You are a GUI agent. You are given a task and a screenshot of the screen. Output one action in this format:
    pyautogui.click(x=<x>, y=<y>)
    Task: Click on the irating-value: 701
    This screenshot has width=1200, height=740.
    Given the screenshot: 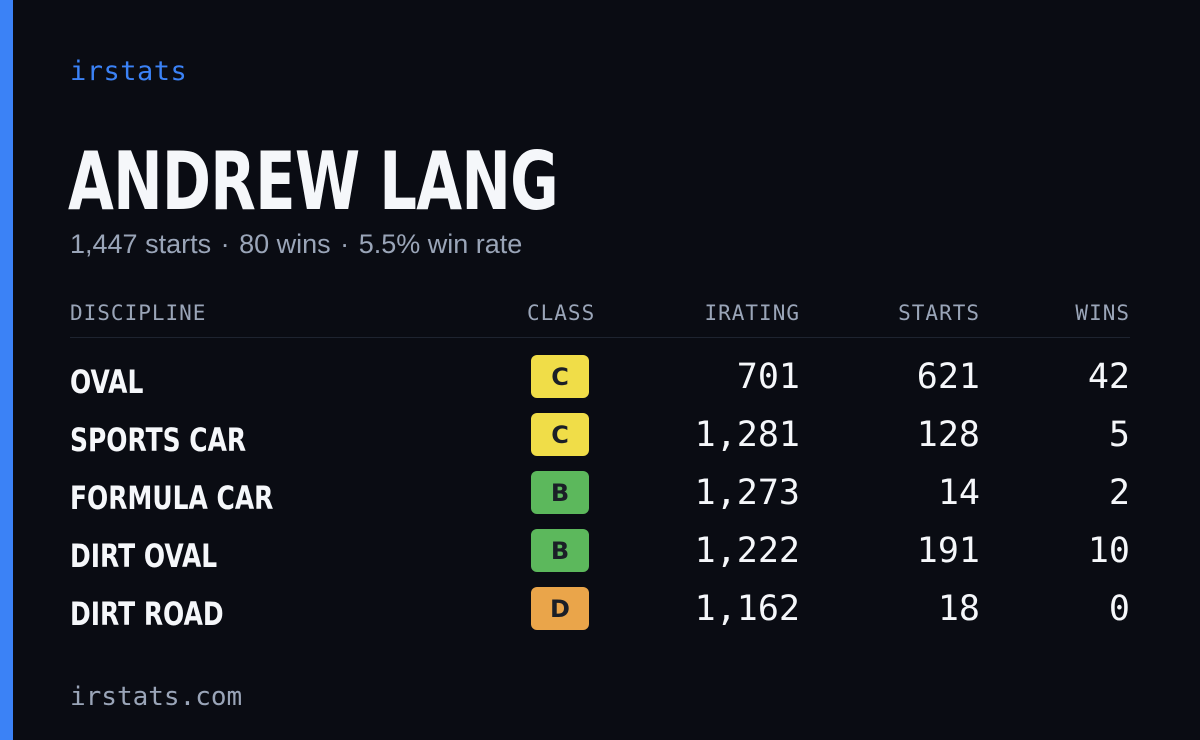 What is the action you would take?
    pyautogui.click(x=768, y=377)
    